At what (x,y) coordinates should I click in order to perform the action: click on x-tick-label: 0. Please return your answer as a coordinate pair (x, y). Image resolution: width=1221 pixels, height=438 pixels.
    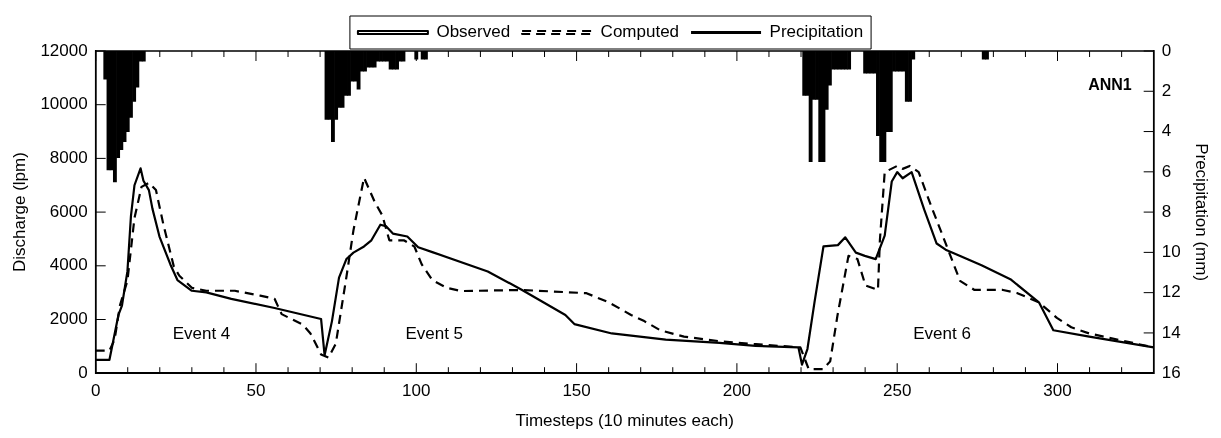
    Looking at the image, I should click on (95, 391).